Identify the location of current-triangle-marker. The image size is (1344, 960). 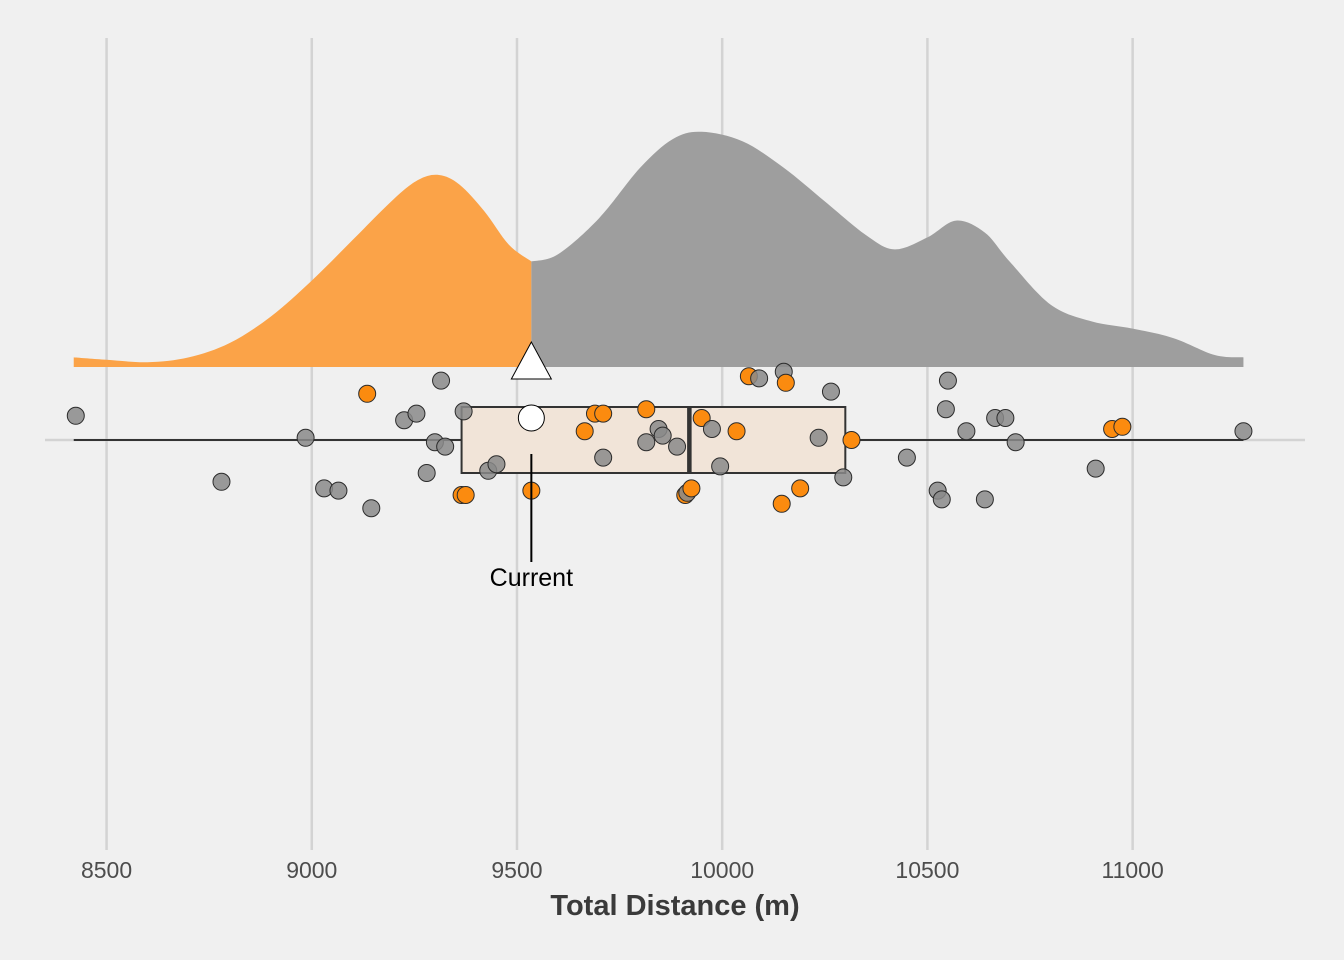
(531, 360).